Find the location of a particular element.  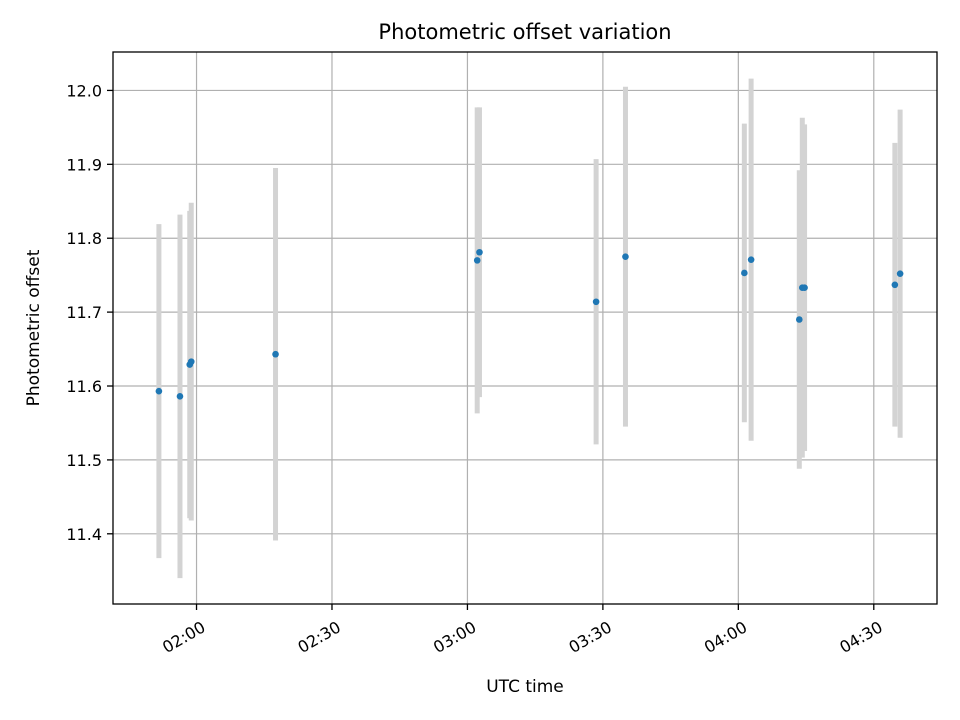

y-tick-label: 12.0 is located at coordinates (84, 90).